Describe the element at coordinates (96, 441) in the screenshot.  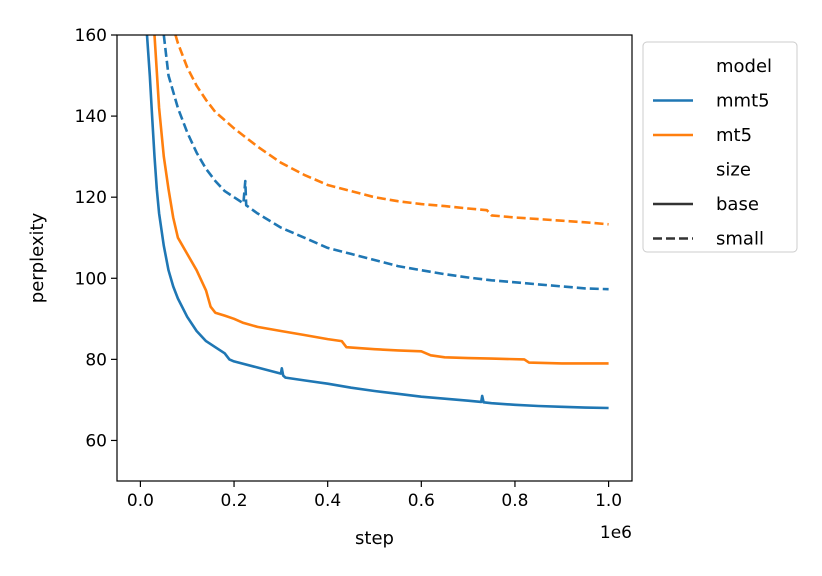
I see `y-tick-label: 60` at that location.